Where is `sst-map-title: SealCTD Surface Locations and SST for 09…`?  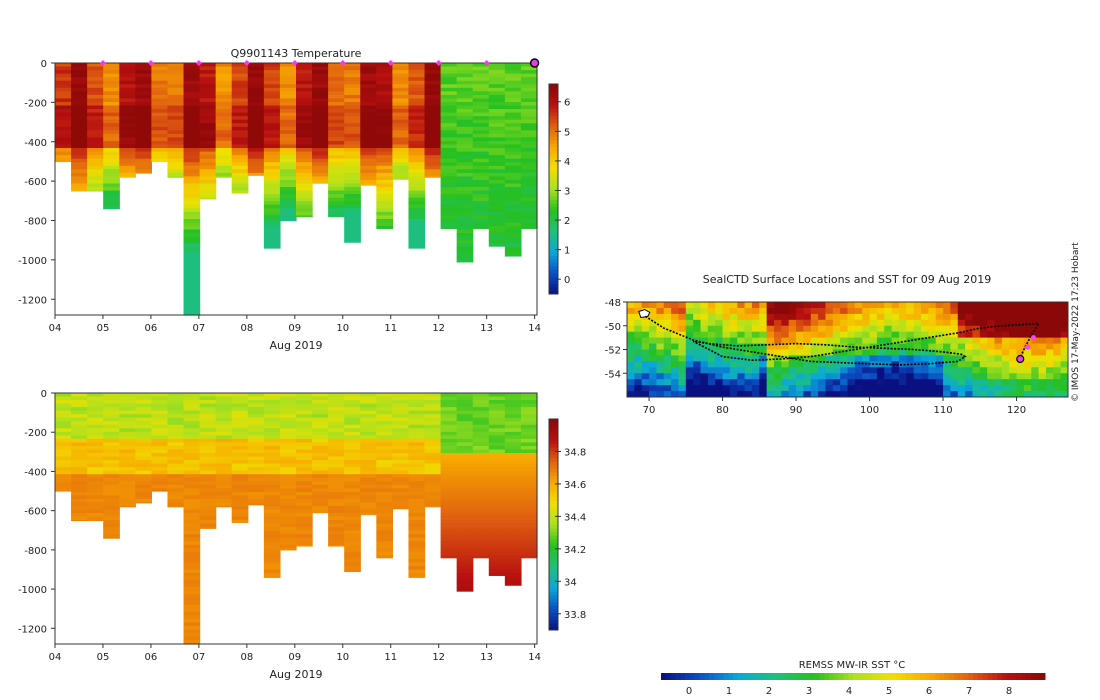 sst-map-title: SealCTD Surface Locations and SST for 09… is located at coordinates (847, 279).